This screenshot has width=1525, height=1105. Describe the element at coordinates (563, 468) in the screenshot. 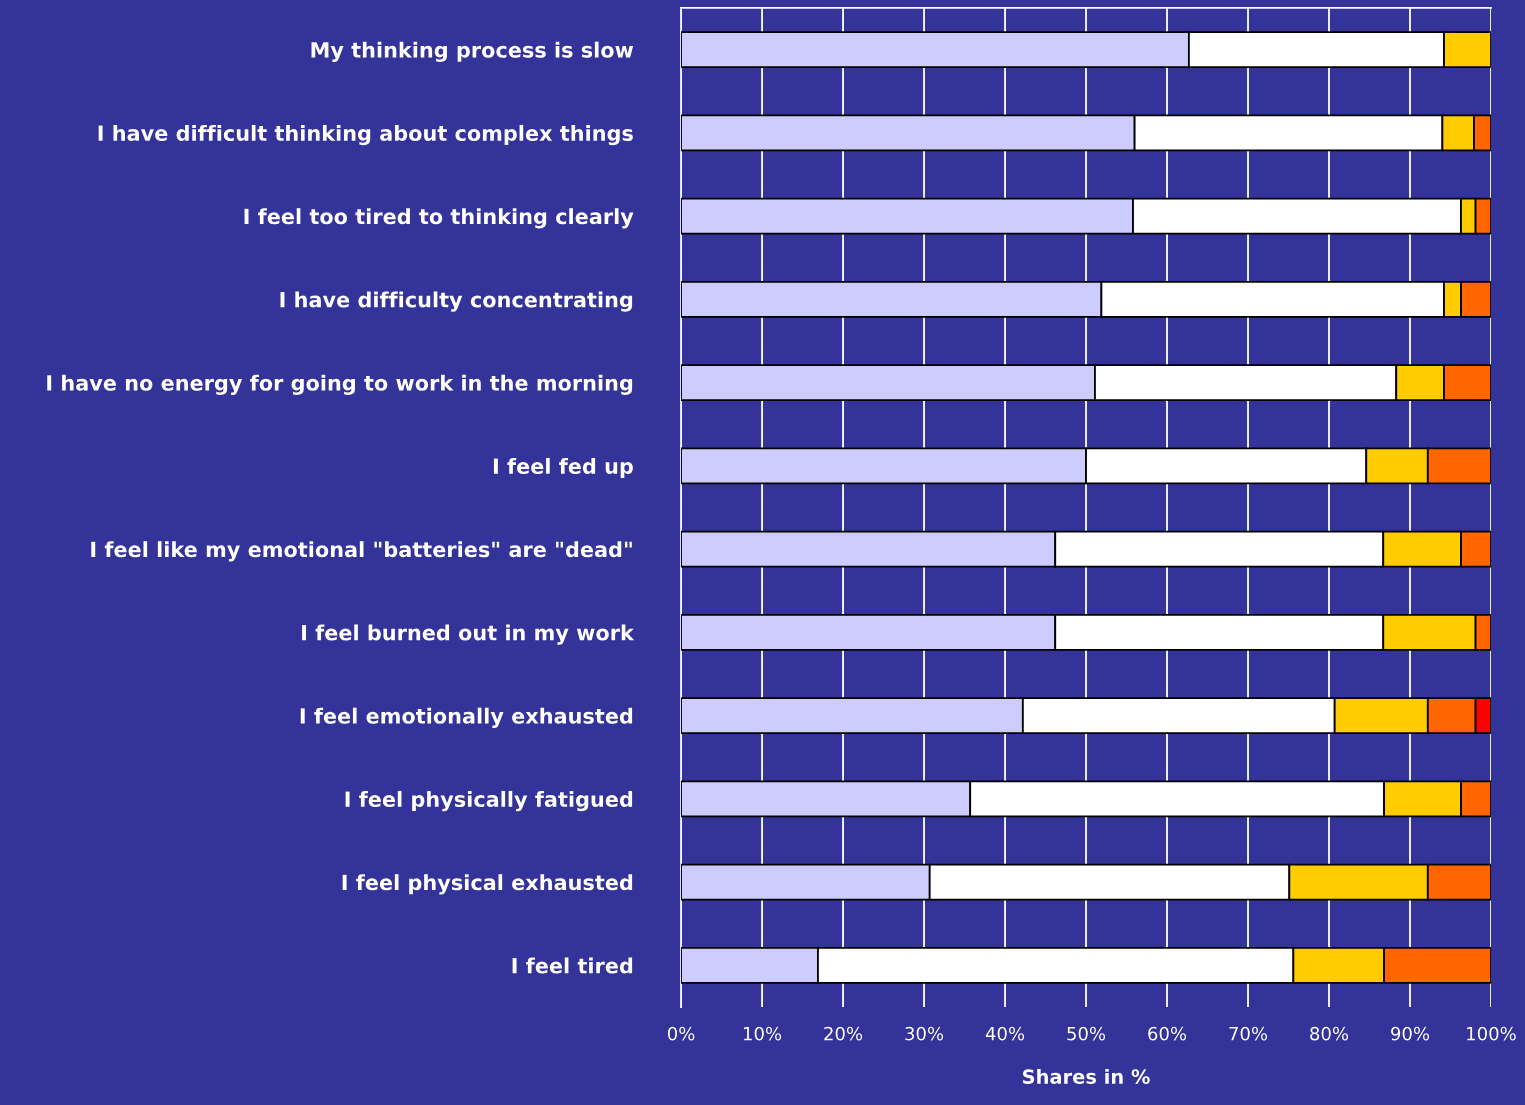

I see `y-tick-label: I feel fed up` at that location.